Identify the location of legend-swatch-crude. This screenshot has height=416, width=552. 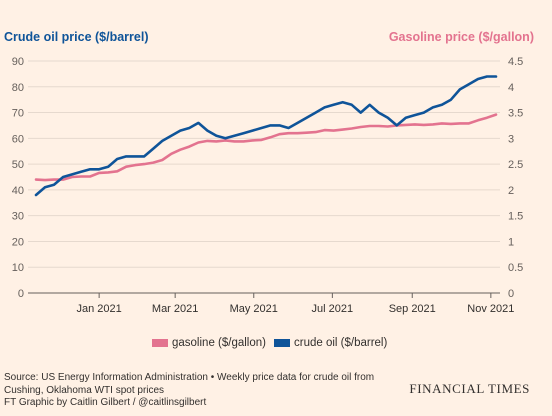
(281, 343).